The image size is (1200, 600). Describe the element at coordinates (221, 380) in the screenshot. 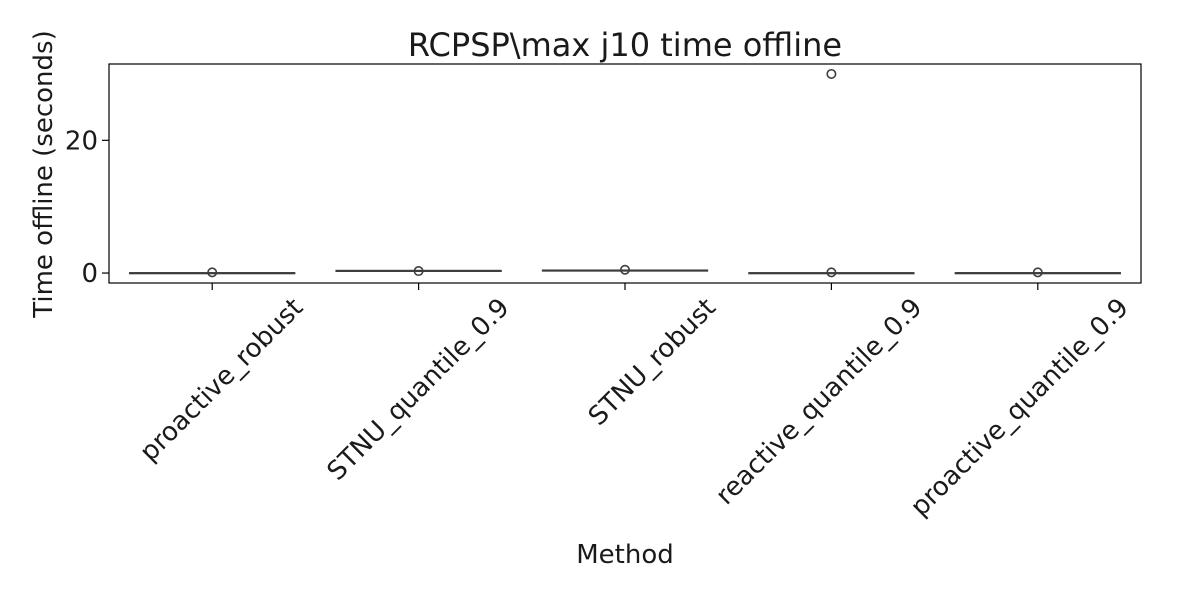

I see `x-tick-label: proactive_robust` at that location.